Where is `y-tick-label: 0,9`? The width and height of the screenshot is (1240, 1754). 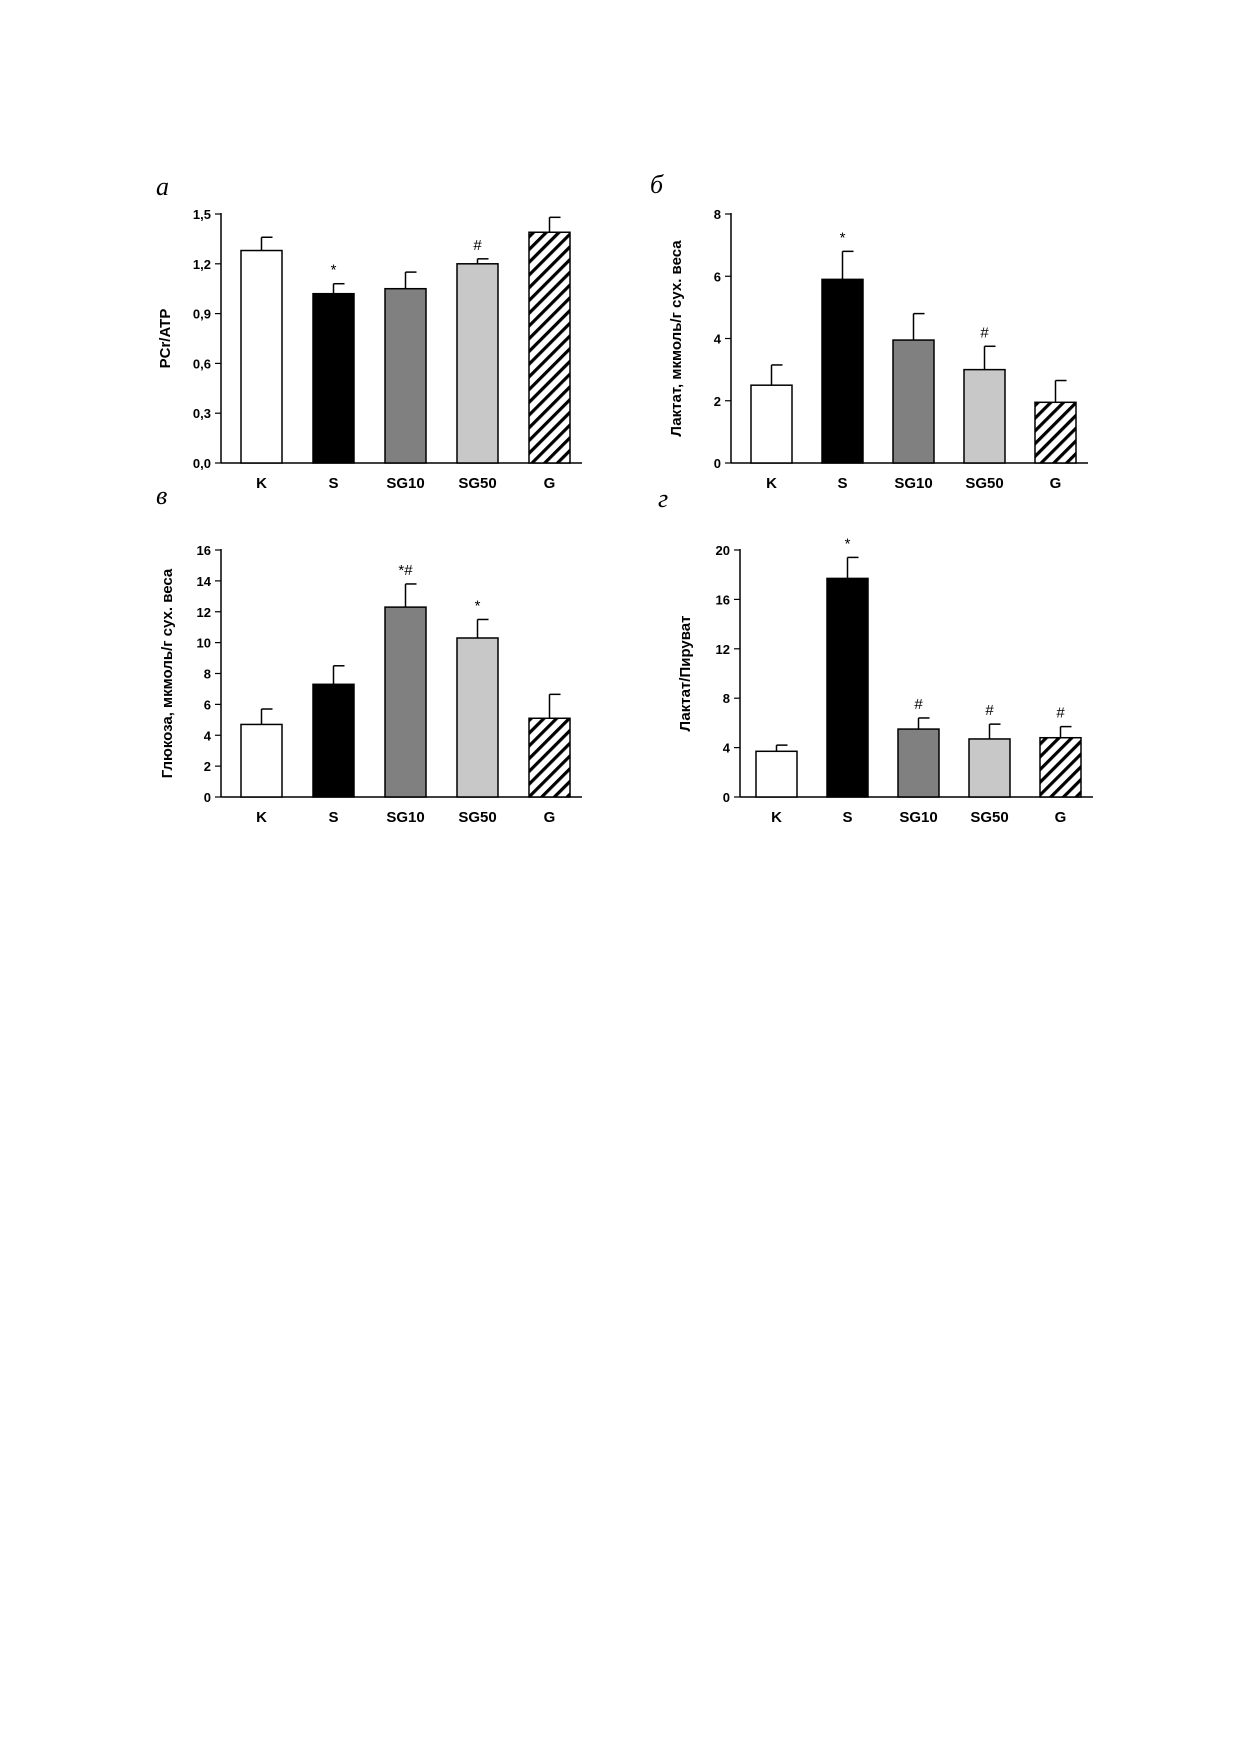 y-tick-label: 0,9 is located at coordinates (202, 314).